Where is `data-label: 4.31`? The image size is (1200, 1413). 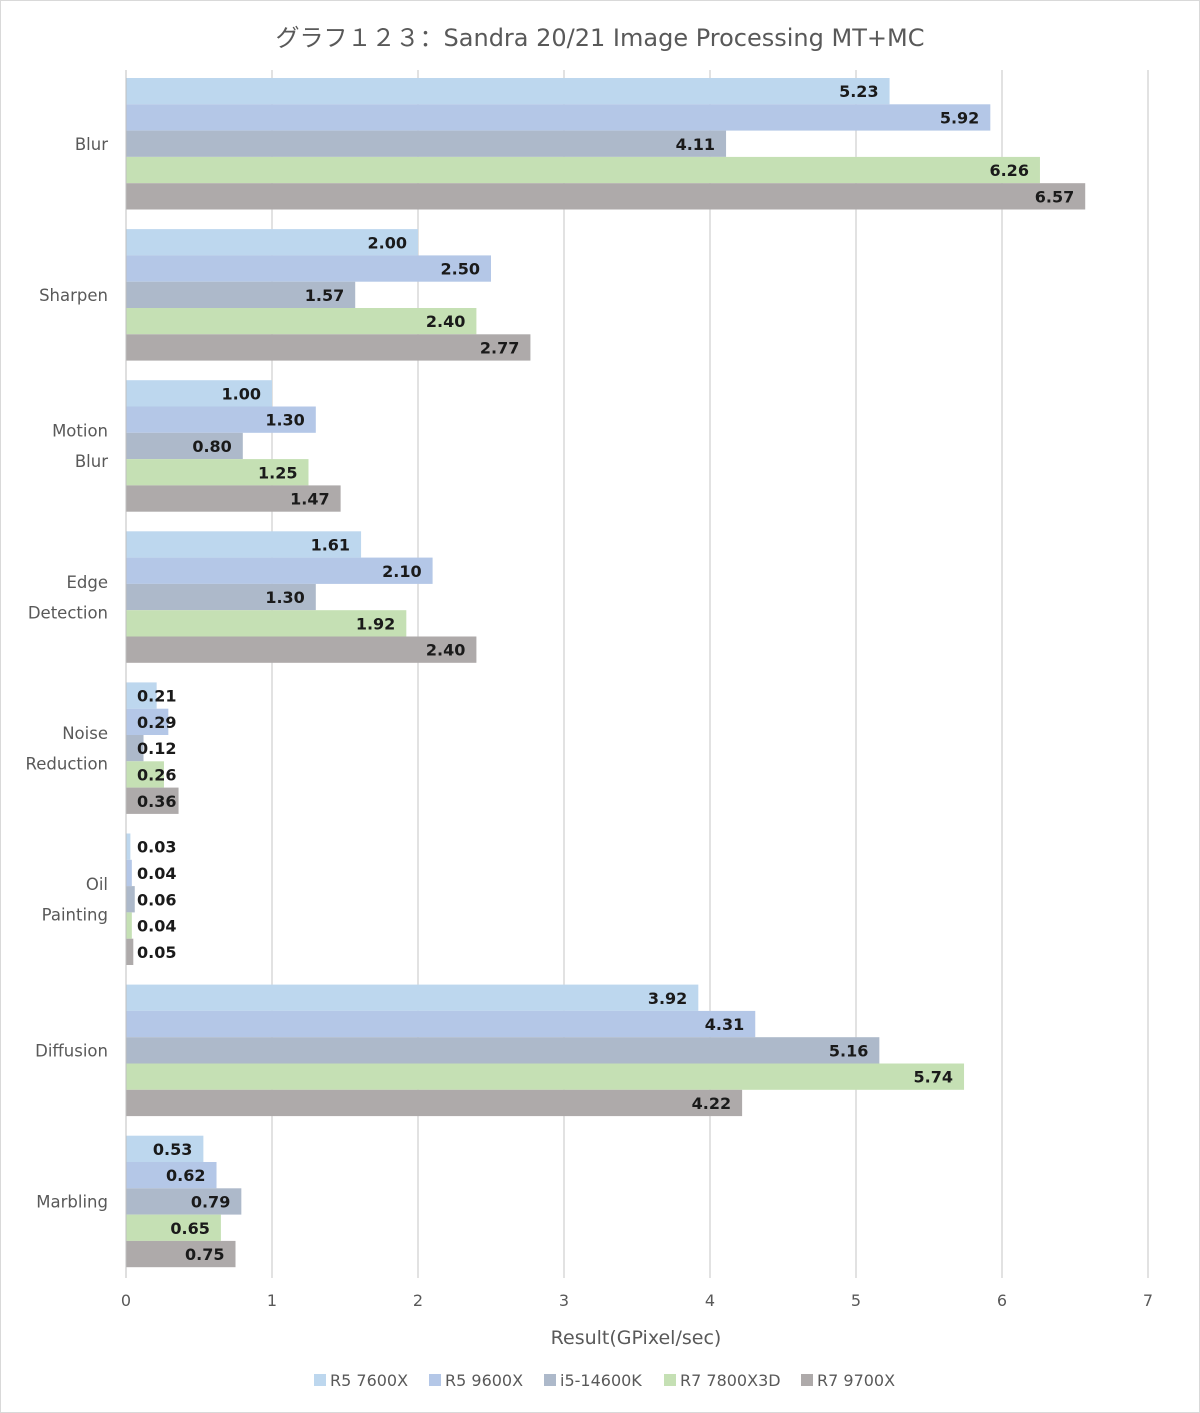 data-label: 4.31 is located at coordinates (724, 1024).